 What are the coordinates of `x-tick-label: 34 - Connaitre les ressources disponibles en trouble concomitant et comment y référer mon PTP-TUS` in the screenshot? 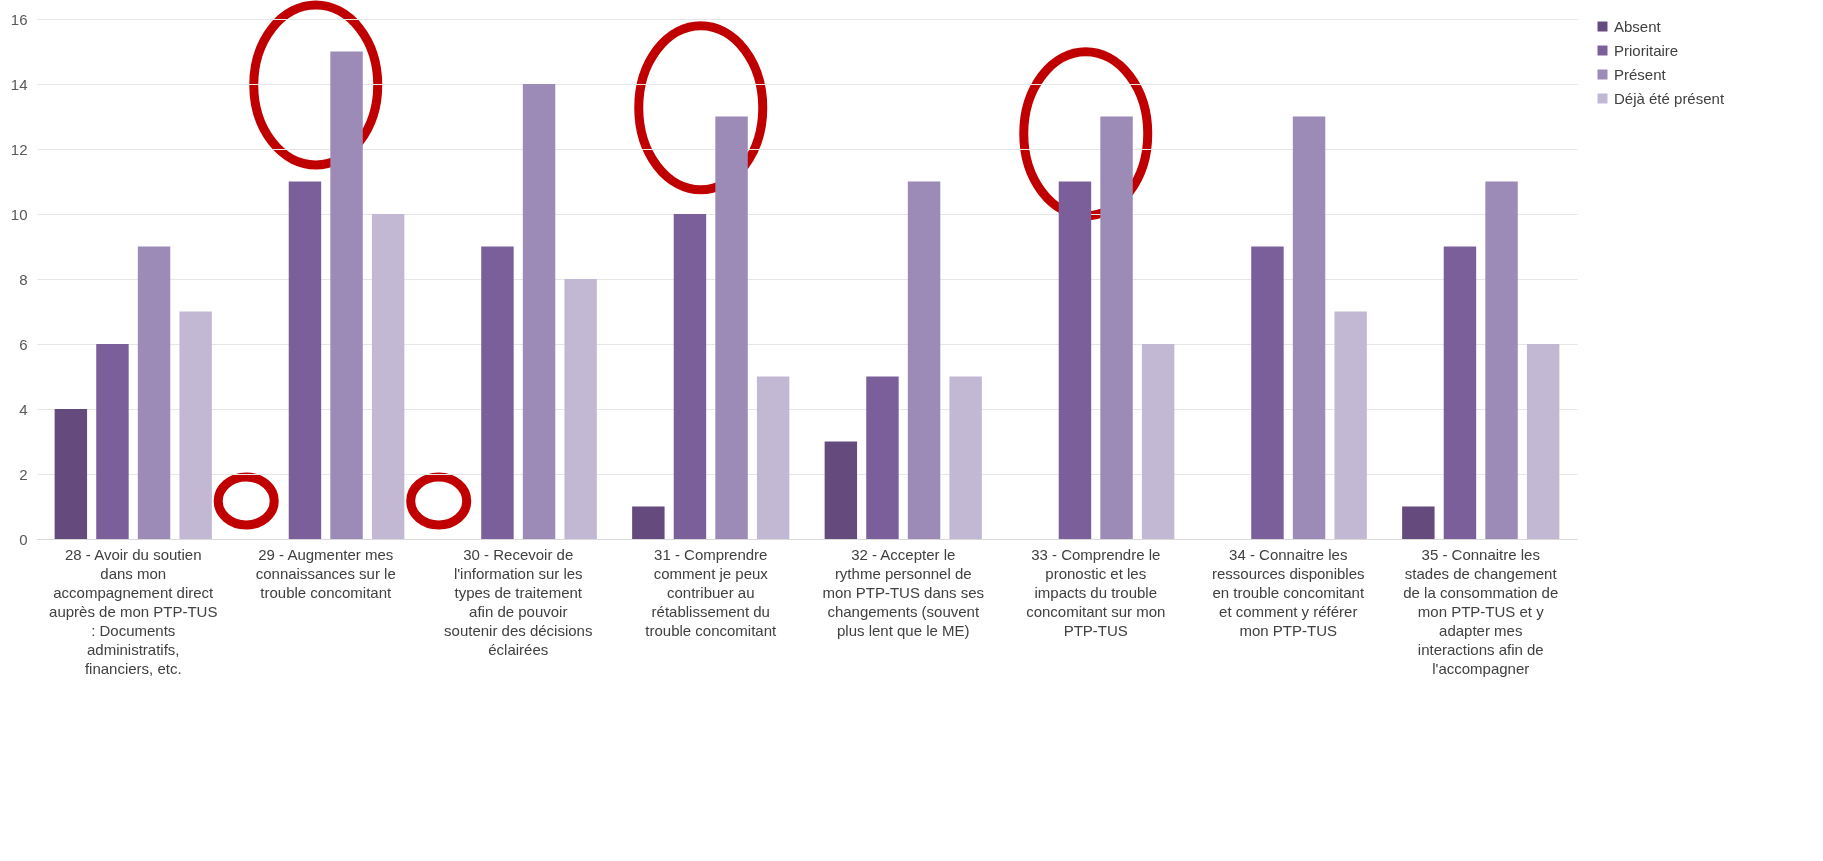 It's located at (1288, 592).